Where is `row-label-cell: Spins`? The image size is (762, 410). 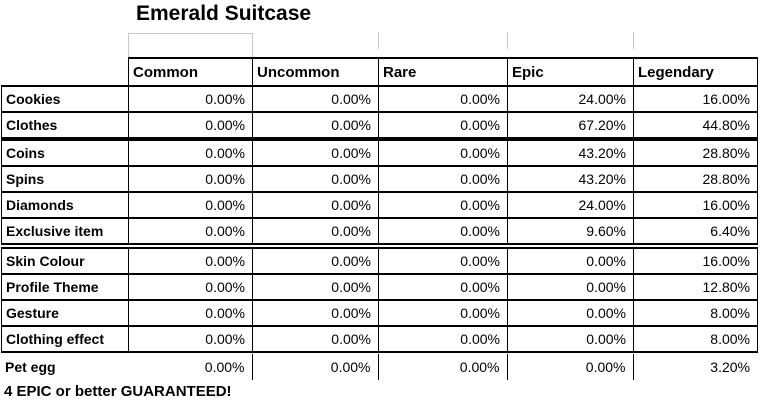
row-label-cell: Spins is located at coordinates (65, 179).